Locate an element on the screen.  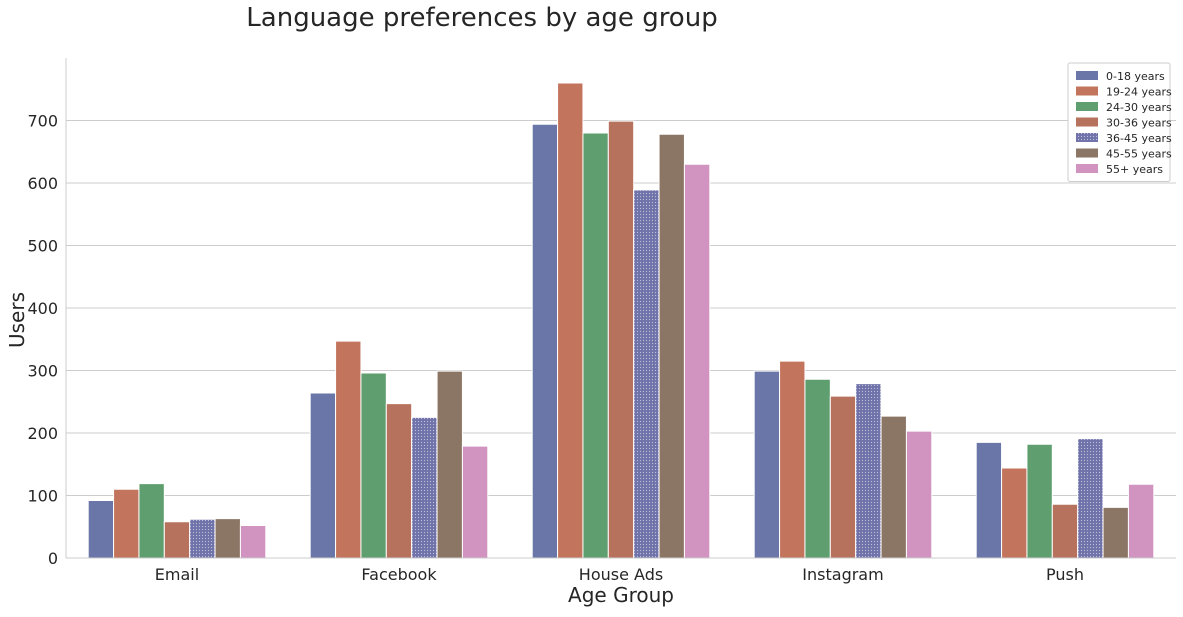
y-tick-label: 500 is located at coordinates (42, 246).